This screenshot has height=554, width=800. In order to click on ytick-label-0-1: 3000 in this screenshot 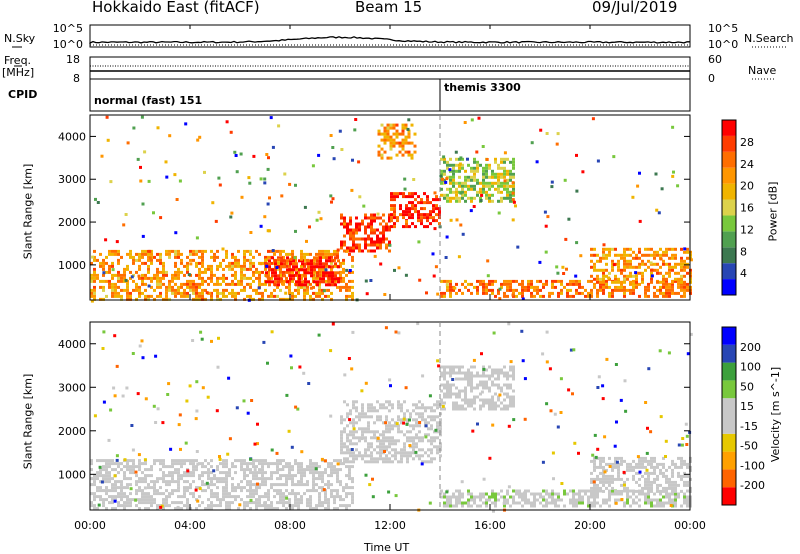, I will do `click(72, 179)`.